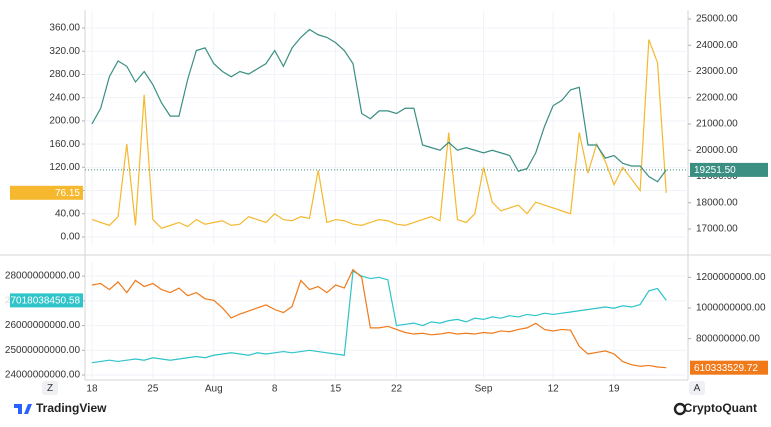 This screenshot has width=771, height=427. I want to click on y-tick-label: 24000.00, so click(717, 45).